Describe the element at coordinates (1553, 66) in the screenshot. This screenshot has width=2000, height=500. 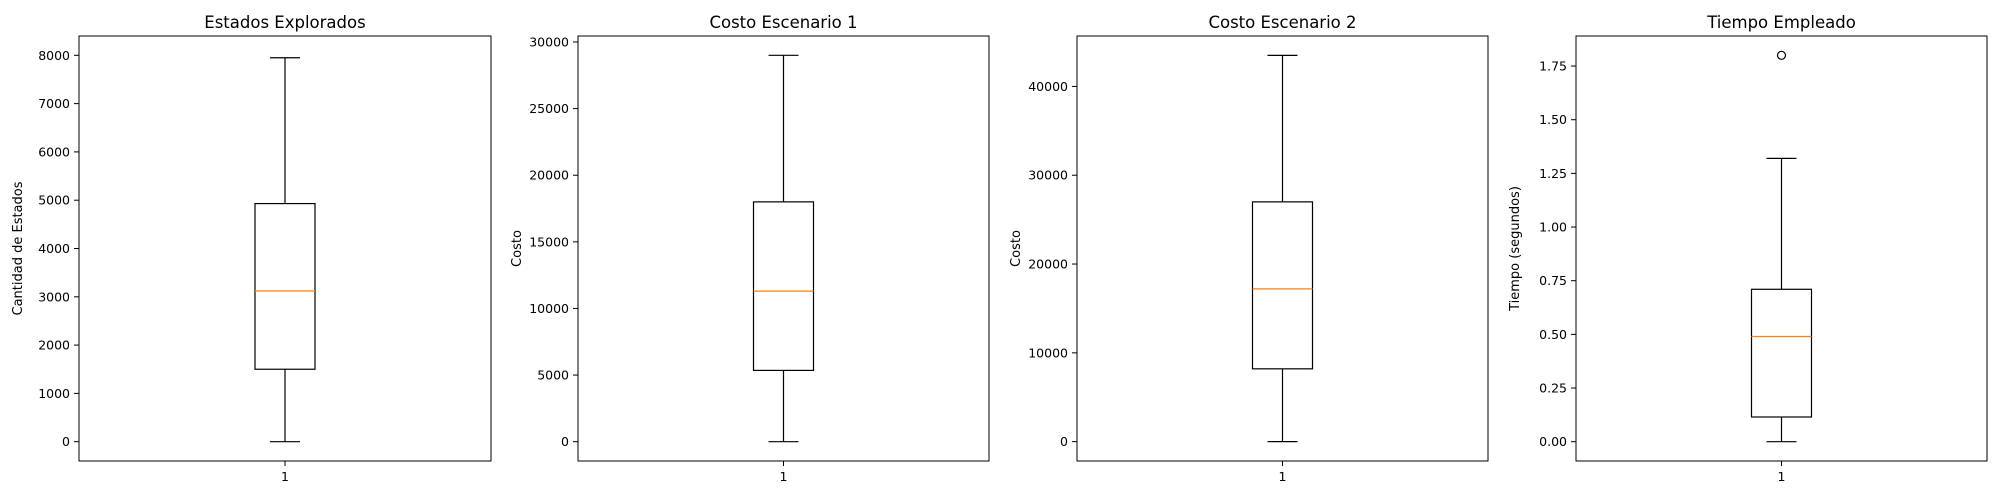
I see `y-tick-label: 1.75` at that location.